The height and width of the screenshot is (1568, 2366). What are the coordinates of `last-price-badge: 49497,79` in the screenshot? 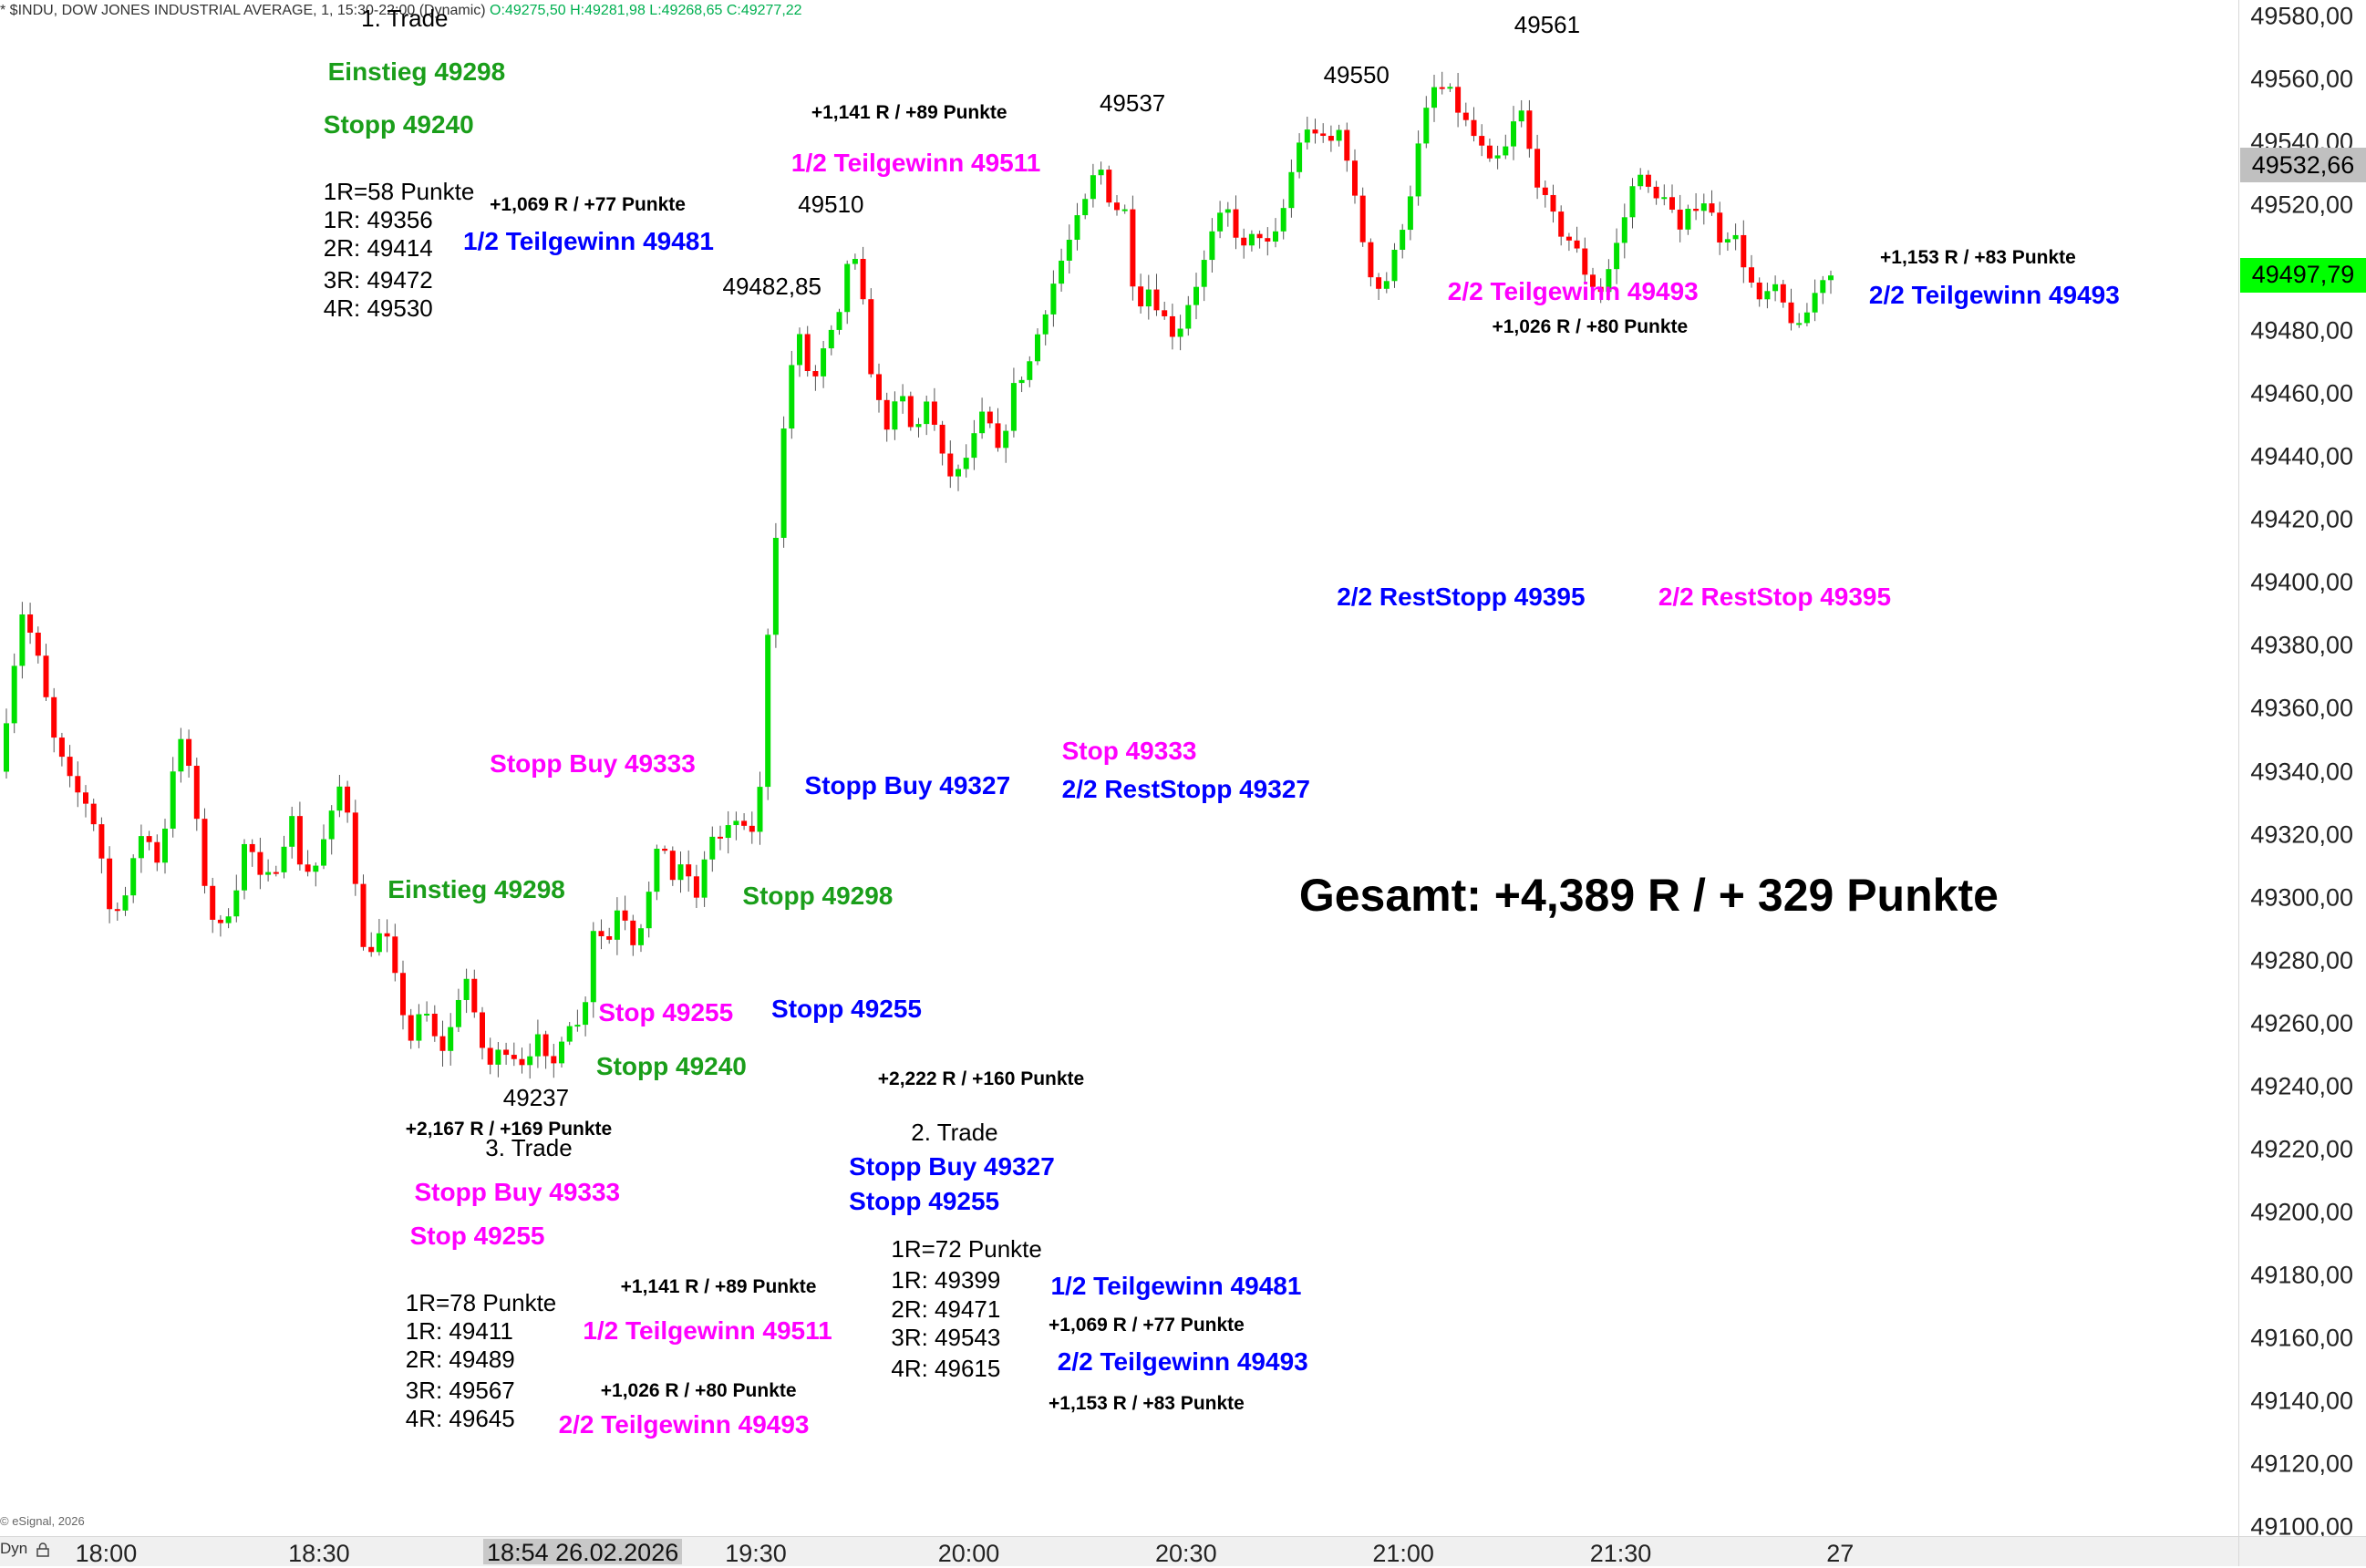 It's located at (2303, 275).